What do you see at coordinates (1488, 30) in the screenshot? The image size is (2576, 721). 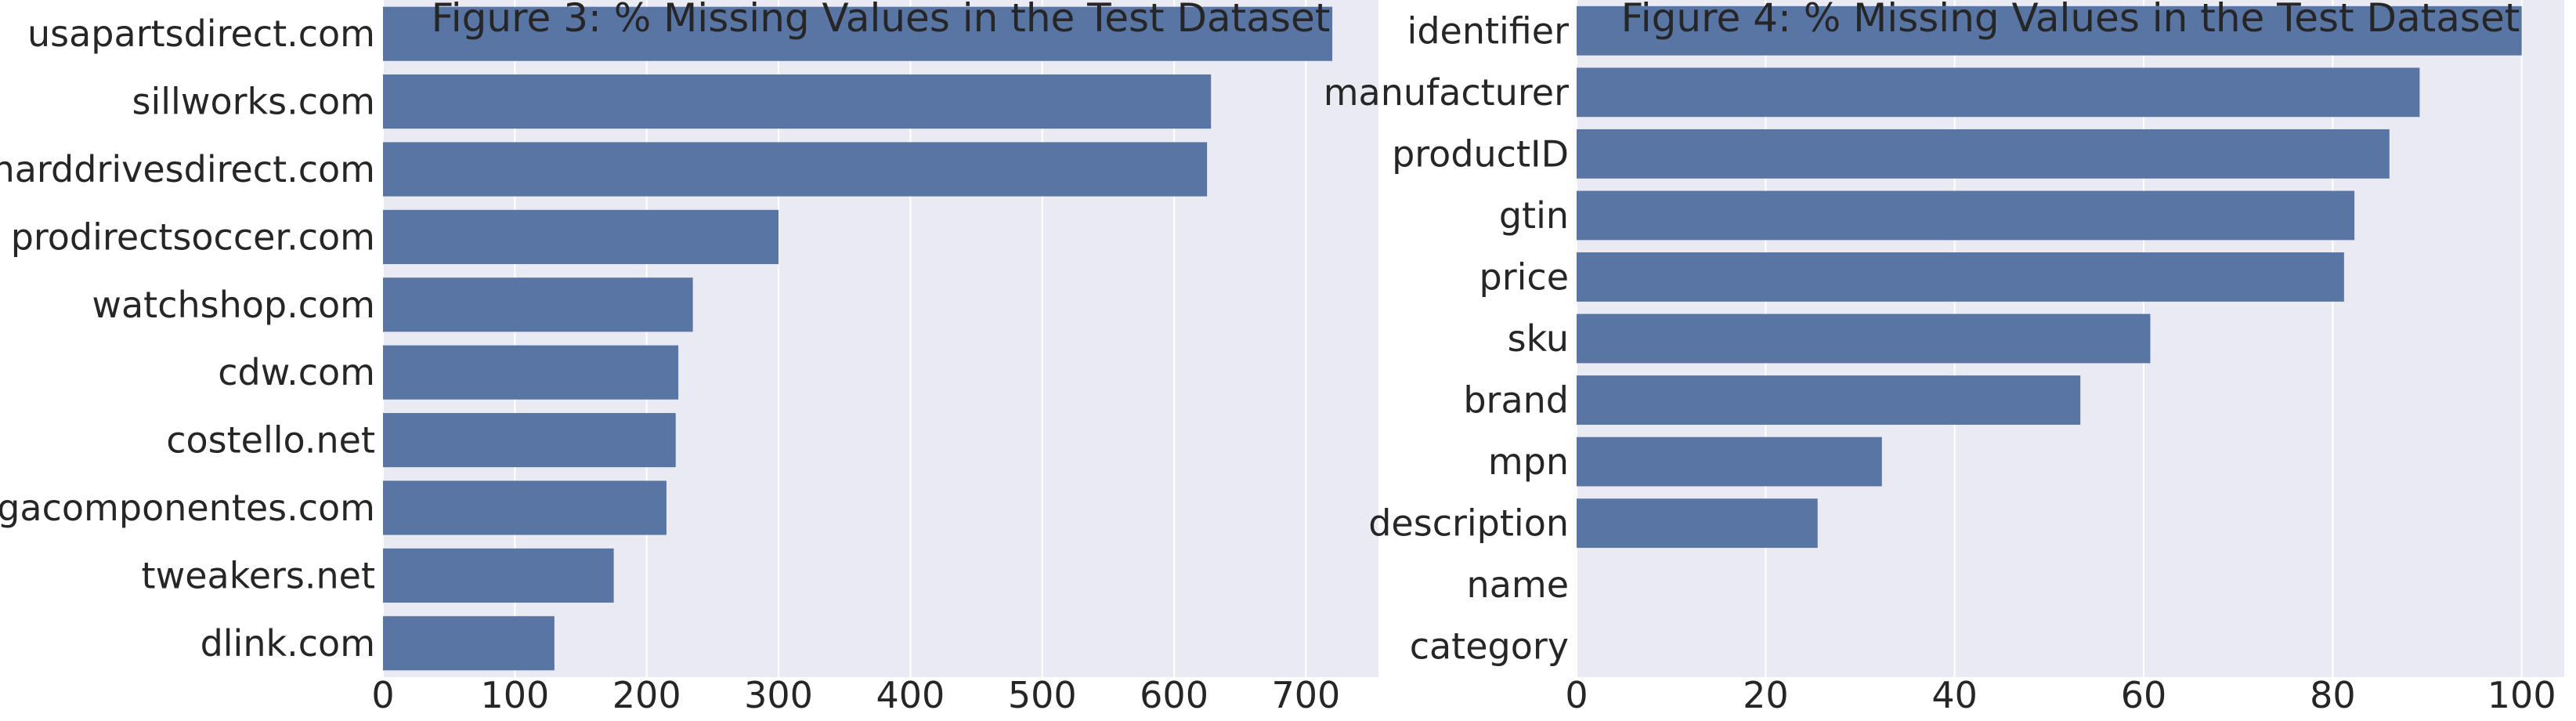 I see `y-tick-label: identifier` at bounding box center [1488, 30].